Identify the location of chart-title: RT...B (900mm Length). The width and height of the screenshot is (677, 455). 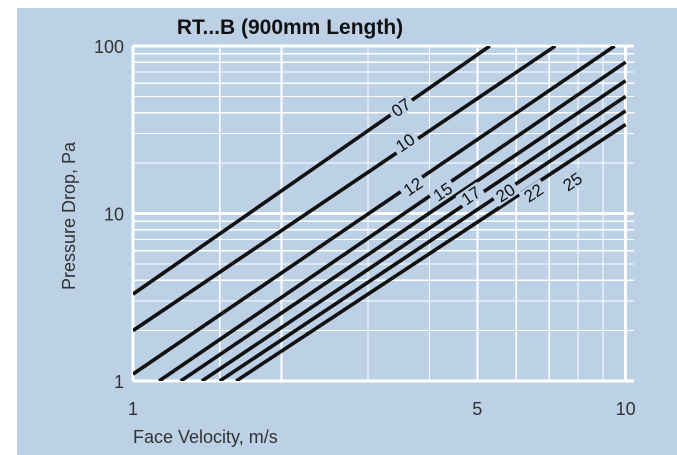
(290, 27).